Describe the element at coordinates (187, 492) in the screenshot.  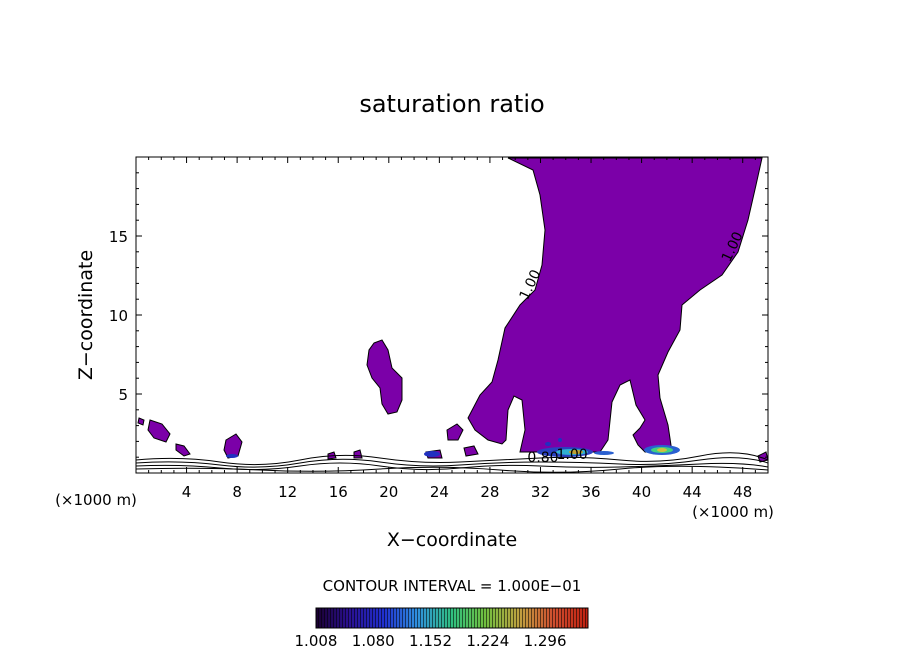
I see `x-tick-label: 4` at that location.